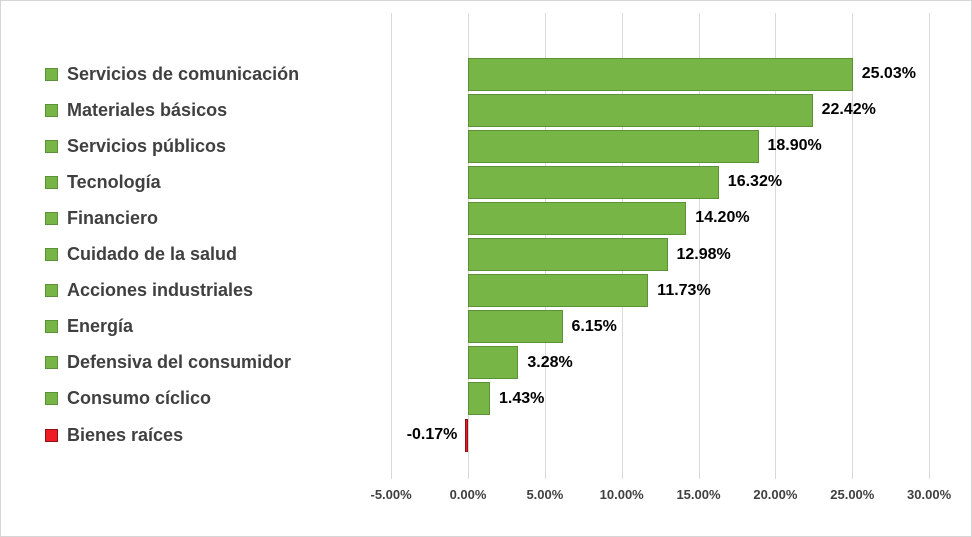 This screenshot has width=972, height=537. Describe the element at coordinates (888, 73) in the screenshot. I see `value-label: 25.03%` at that location.